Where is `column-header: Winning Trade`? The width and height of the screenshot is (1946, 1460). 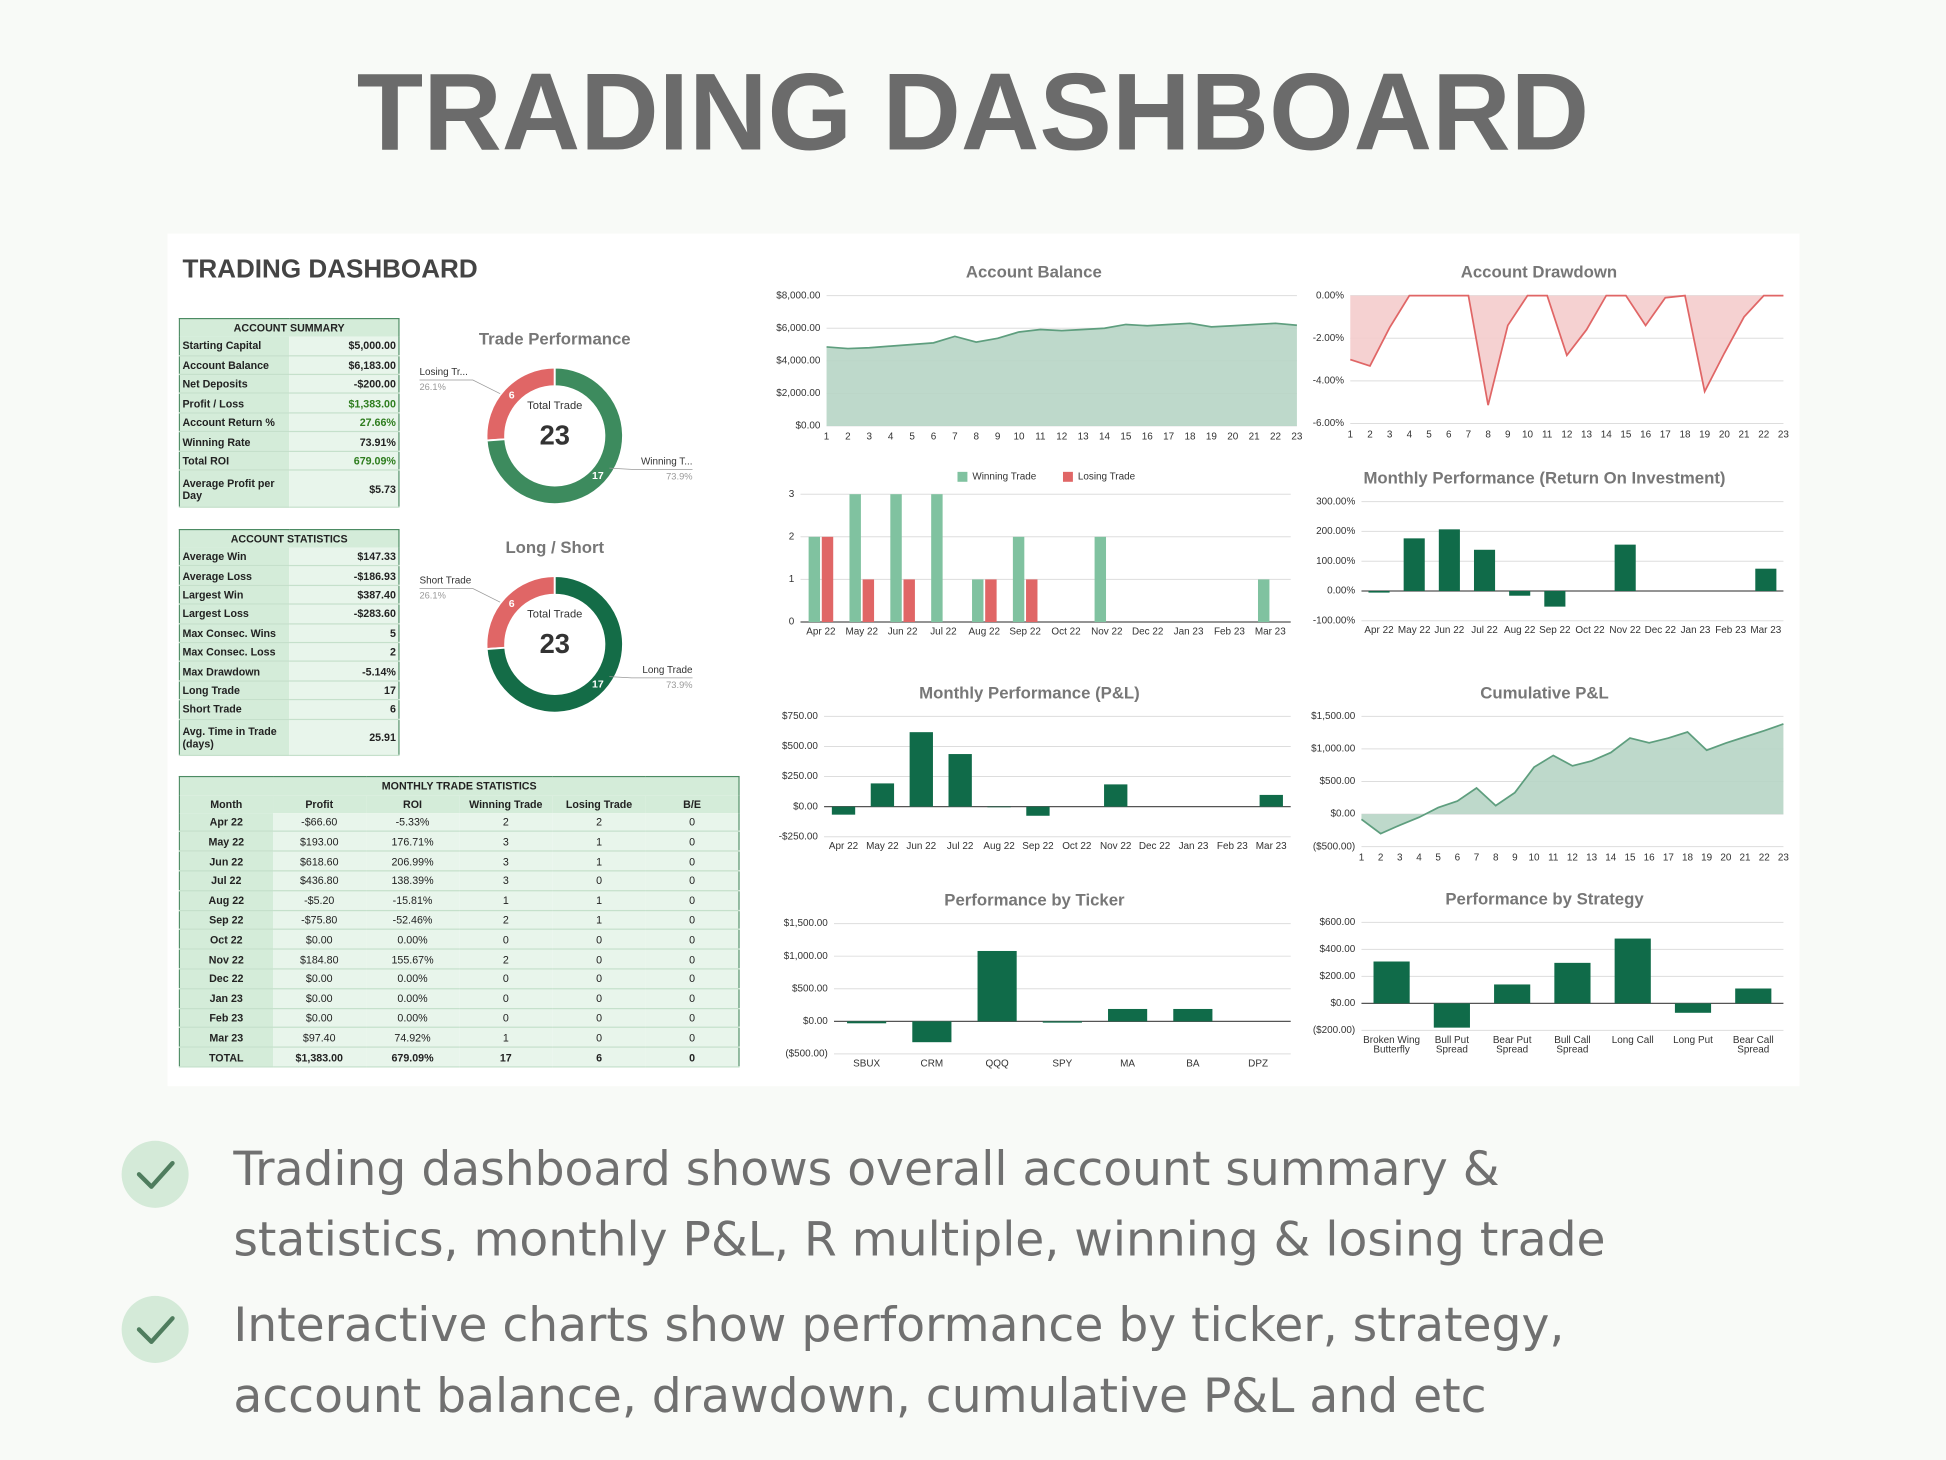 column-header: Winning Trade is located at coordinates (506, 804).